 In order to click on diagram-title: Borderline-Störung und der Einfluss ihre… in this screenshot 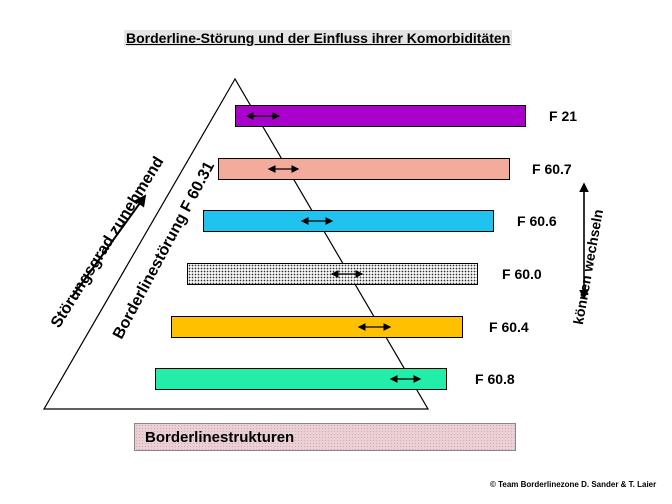, I will do `click(318, 38)`.